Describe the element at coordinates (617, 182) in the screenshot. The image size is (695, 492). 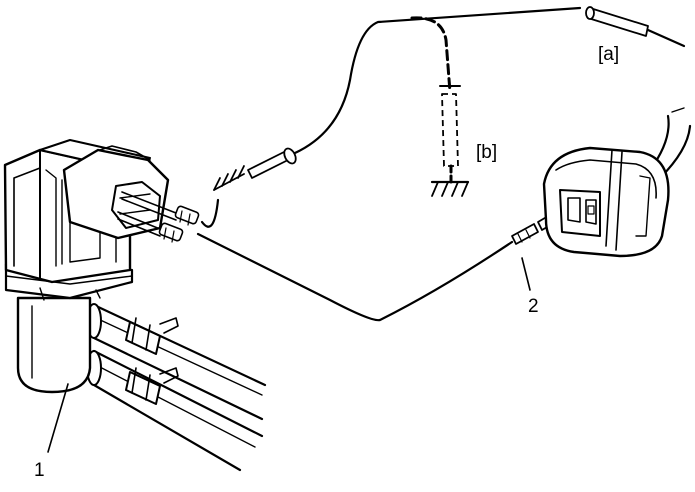
I see `harness-connector` at that location.